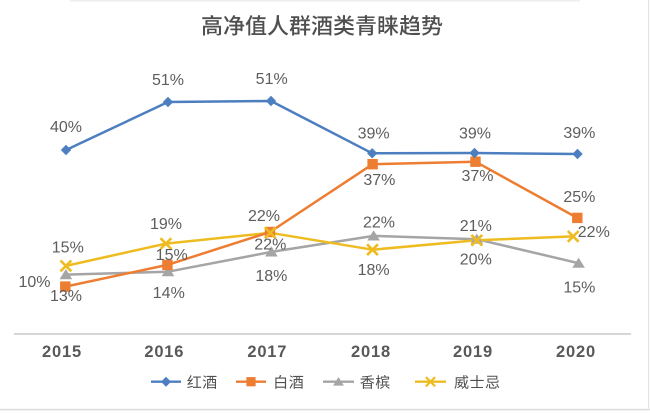  Describe the element at coordinates (62, 352) in the screenshot. I see `svg-text: 2015` at that location.